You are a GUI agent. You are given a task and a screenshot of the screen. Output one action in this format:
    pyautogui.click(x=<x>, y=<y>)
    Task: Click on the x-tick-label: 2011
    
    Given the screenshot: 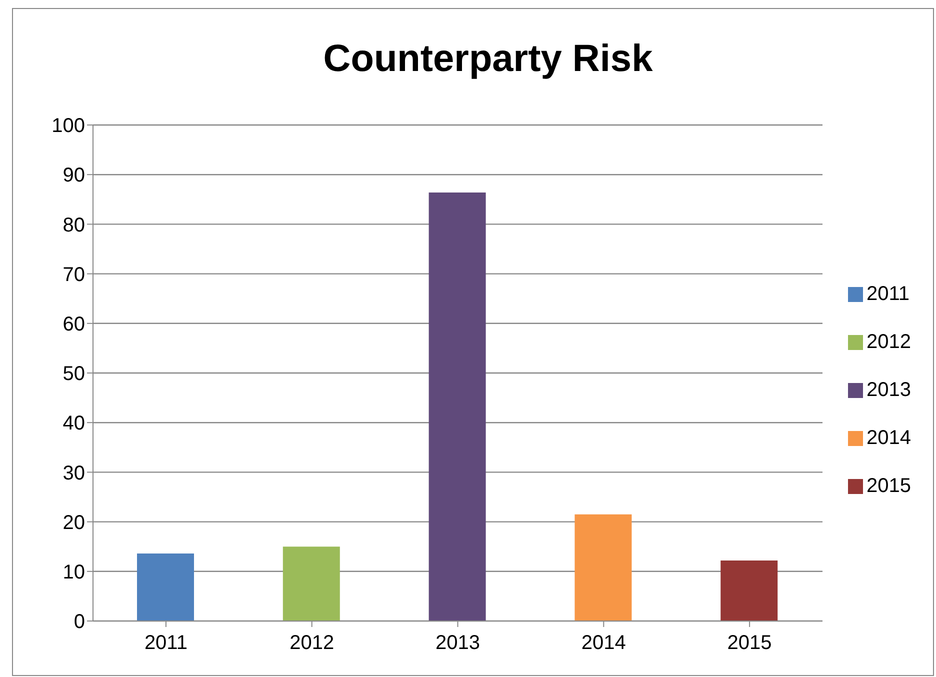 What is the action you would take?
    pyautogui.click(x=166, y=643)
    